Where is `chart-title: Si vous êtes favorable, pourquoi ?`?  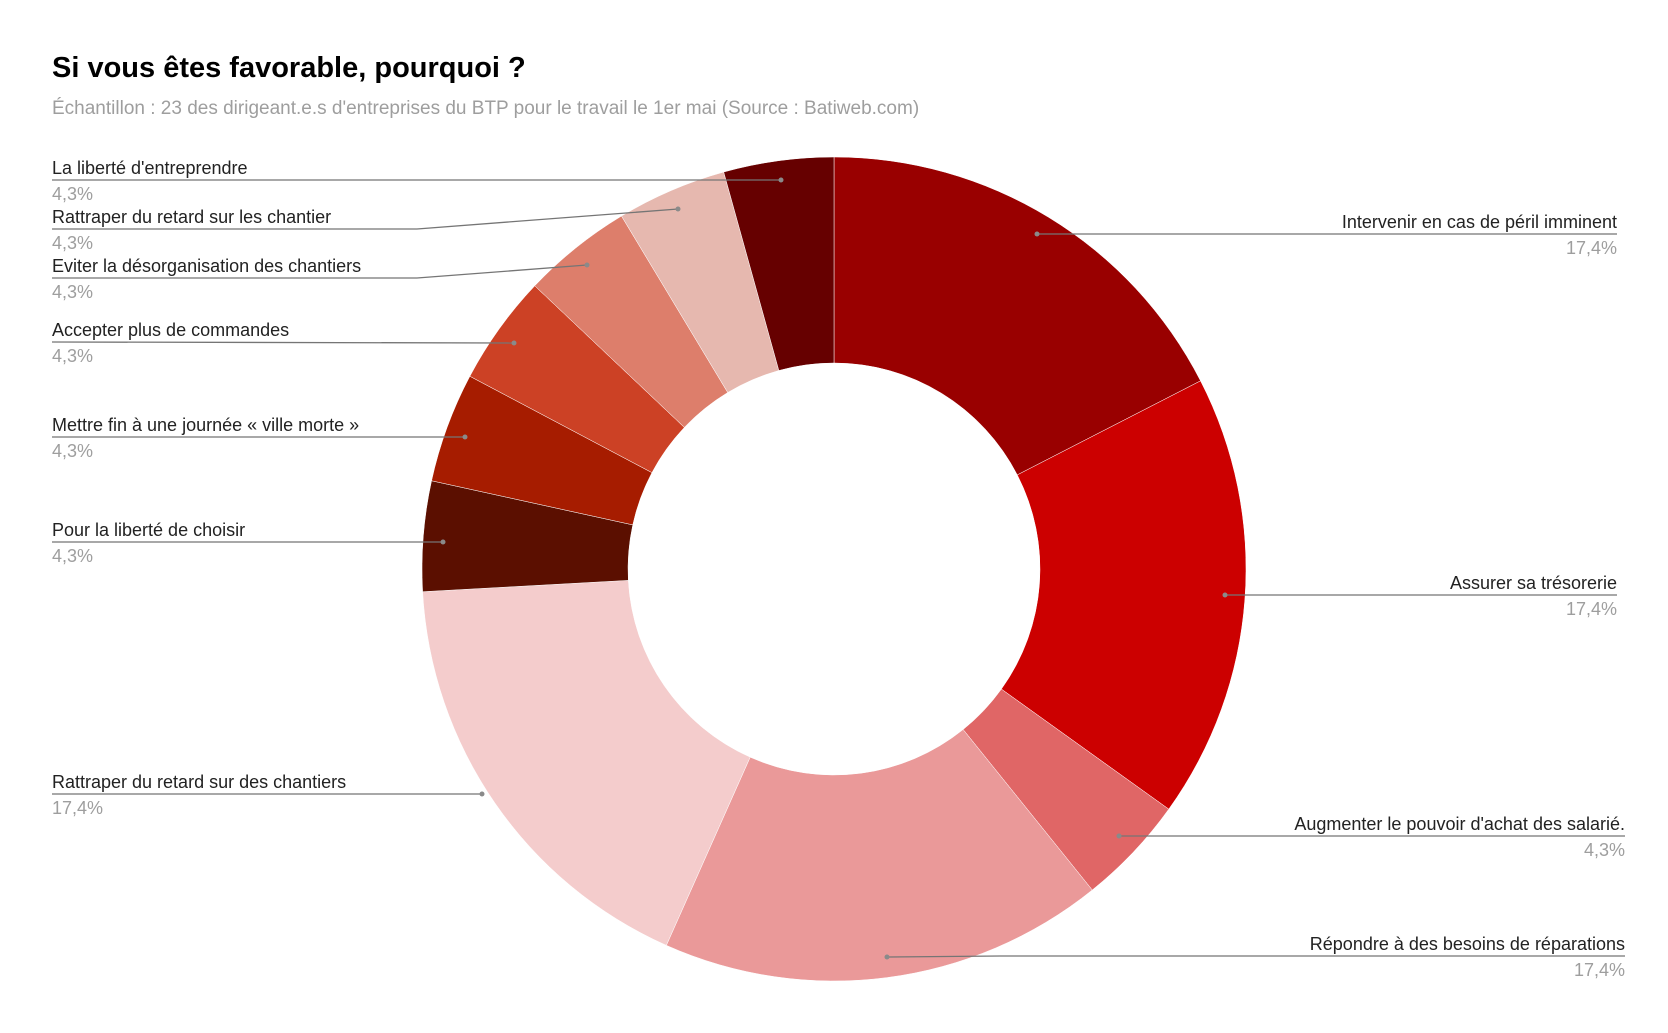
chart-title: Si vous êtes favorable, pourquoi ? is located at coordinates (289, 68).